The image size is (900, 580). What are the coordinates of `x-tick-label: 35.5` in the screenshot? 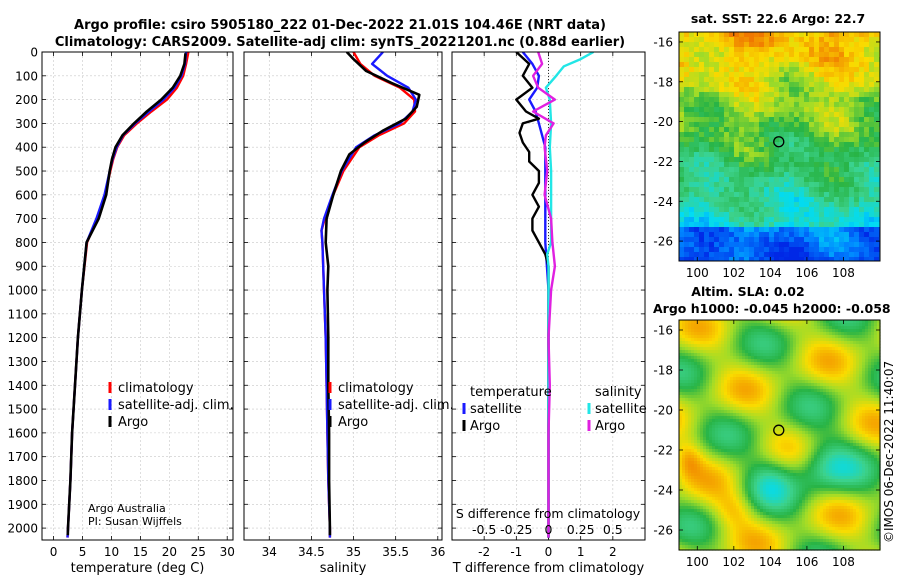 It's located at (395, 552).